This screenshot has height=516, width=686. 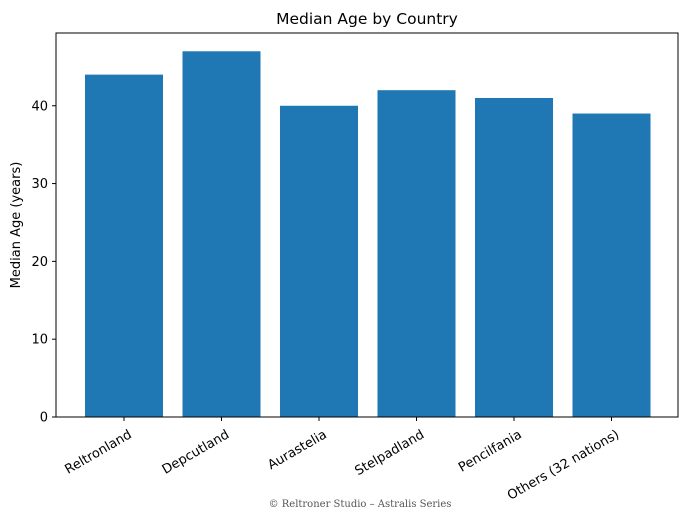 What do you see at coordinates (39, 106) in the screenshot?
I see `y-tick-label-4: 40` at bounding box center [39, 106].